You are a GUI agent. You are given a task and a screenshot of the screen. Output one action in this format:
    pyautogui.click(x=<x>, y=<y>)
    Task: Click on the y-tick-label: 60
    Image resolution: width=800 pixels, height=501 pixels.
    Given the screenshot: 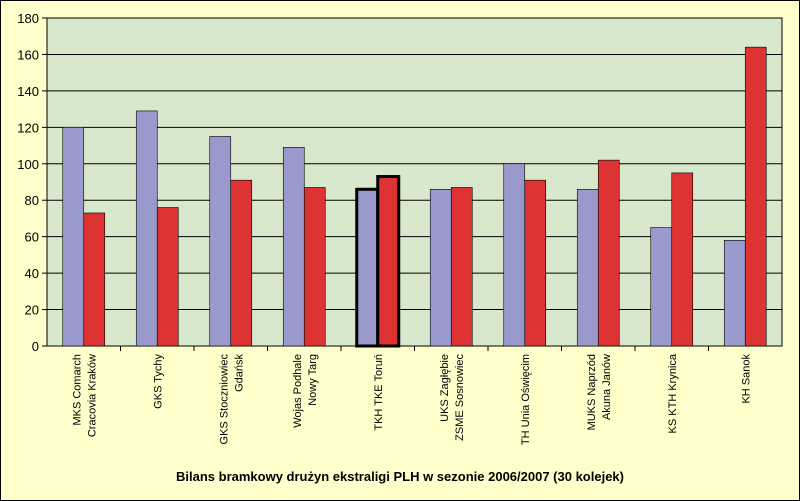 What is the action you would take?
    pyautogui.click(x=32, y=237)
    